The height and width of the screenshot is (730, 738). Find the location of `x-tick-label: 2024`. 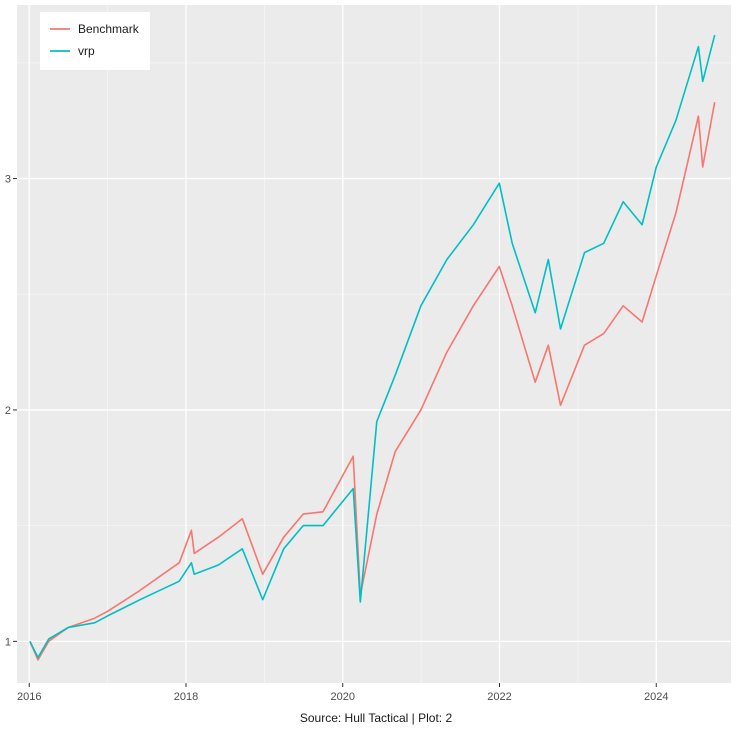

x-tick-label: 2024 is located at coordinates (656, 697).